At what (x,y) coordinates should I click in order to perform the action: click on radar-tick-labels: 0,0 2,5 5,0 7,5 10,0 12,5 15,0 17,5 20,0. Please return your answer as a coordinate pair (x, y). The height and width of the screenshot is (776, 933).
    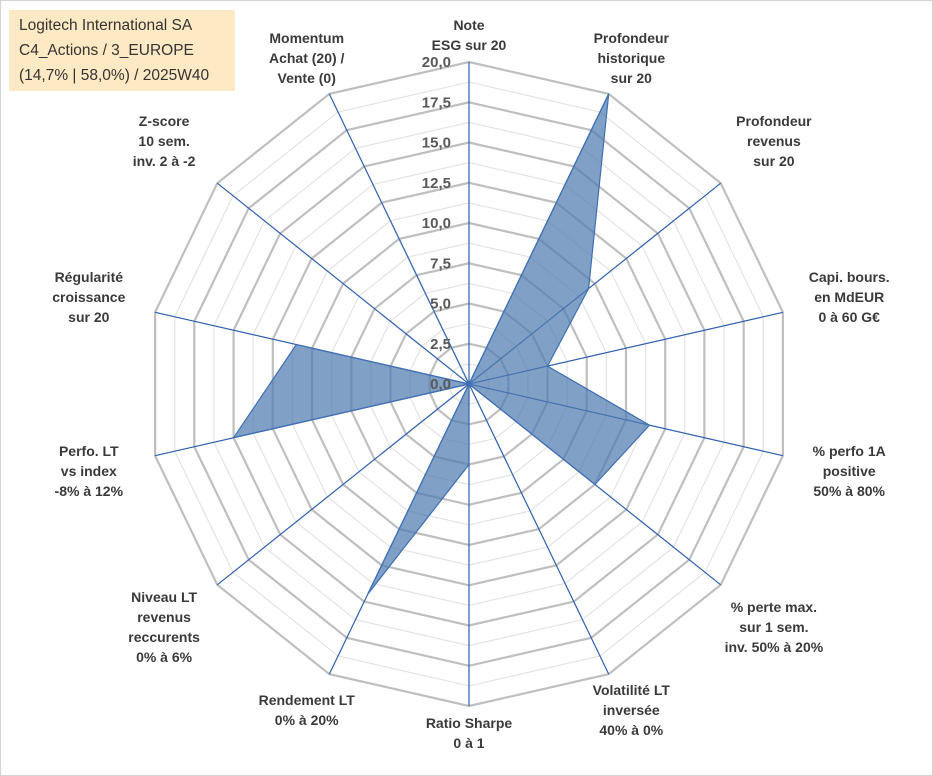
    Looking at the image, I should click on (436, 223).